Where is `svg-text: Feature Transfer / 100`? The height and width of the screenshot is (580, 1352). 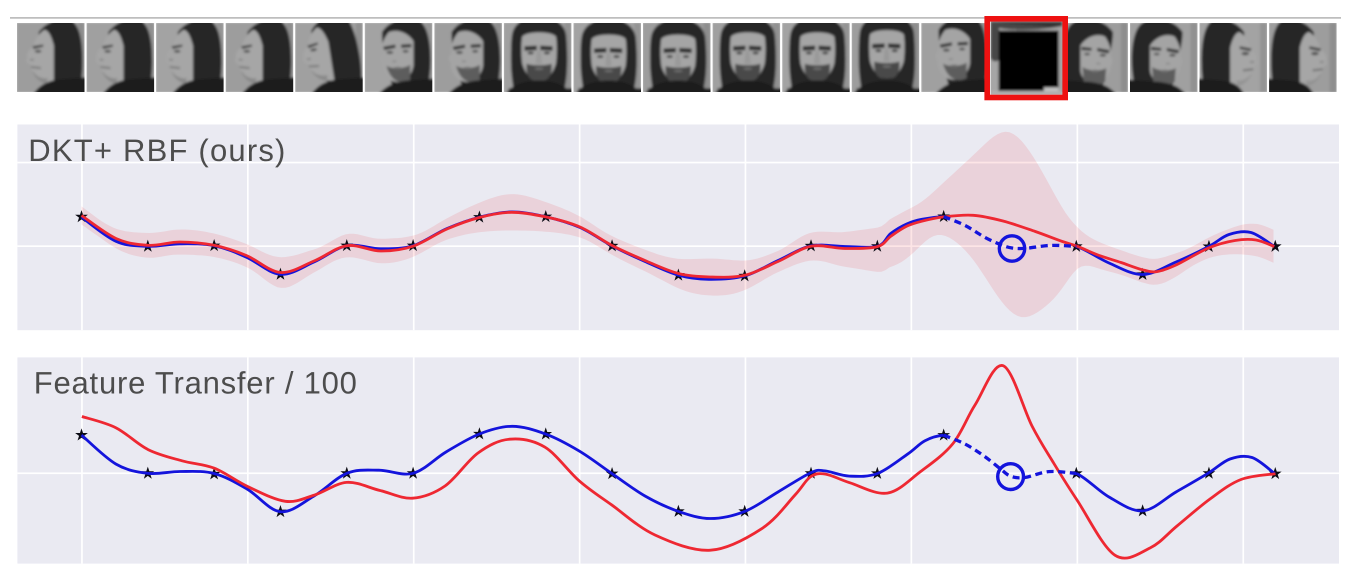 svg-text: Feature Transfer / 100 is located at coordinates (196, 382).